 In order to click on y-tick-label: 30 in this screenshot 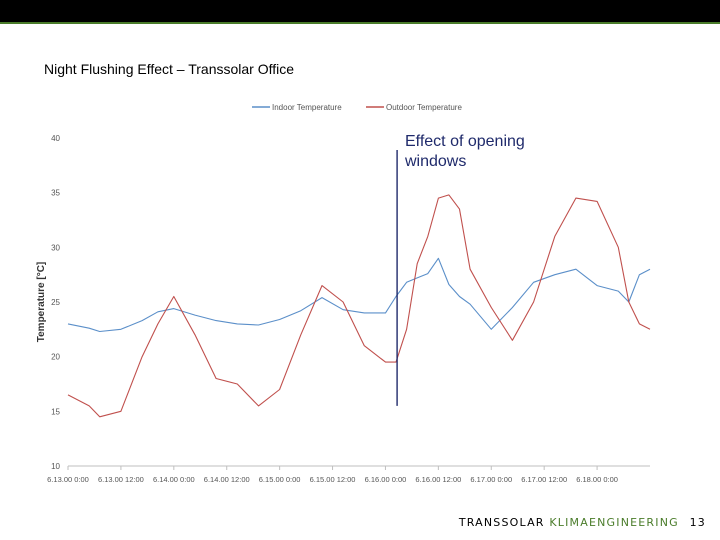, I will do `click(55, 247)`.